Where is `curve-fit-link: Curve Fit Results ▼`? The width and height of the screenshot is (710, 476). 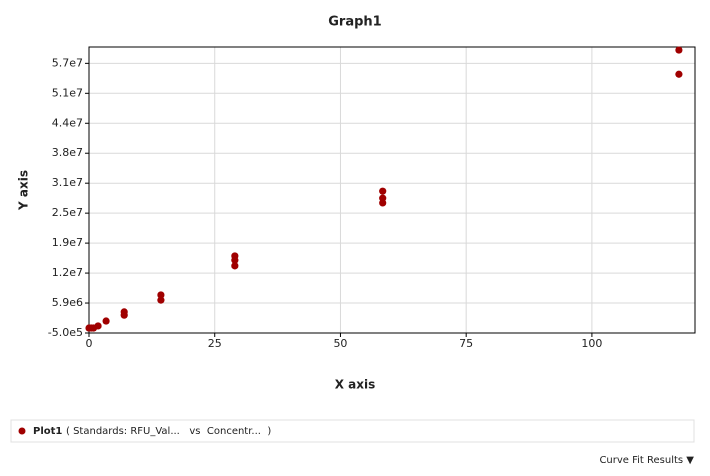
curve-fit-link: Curve Fit Results ▼ is located at coordinates (646, 460).